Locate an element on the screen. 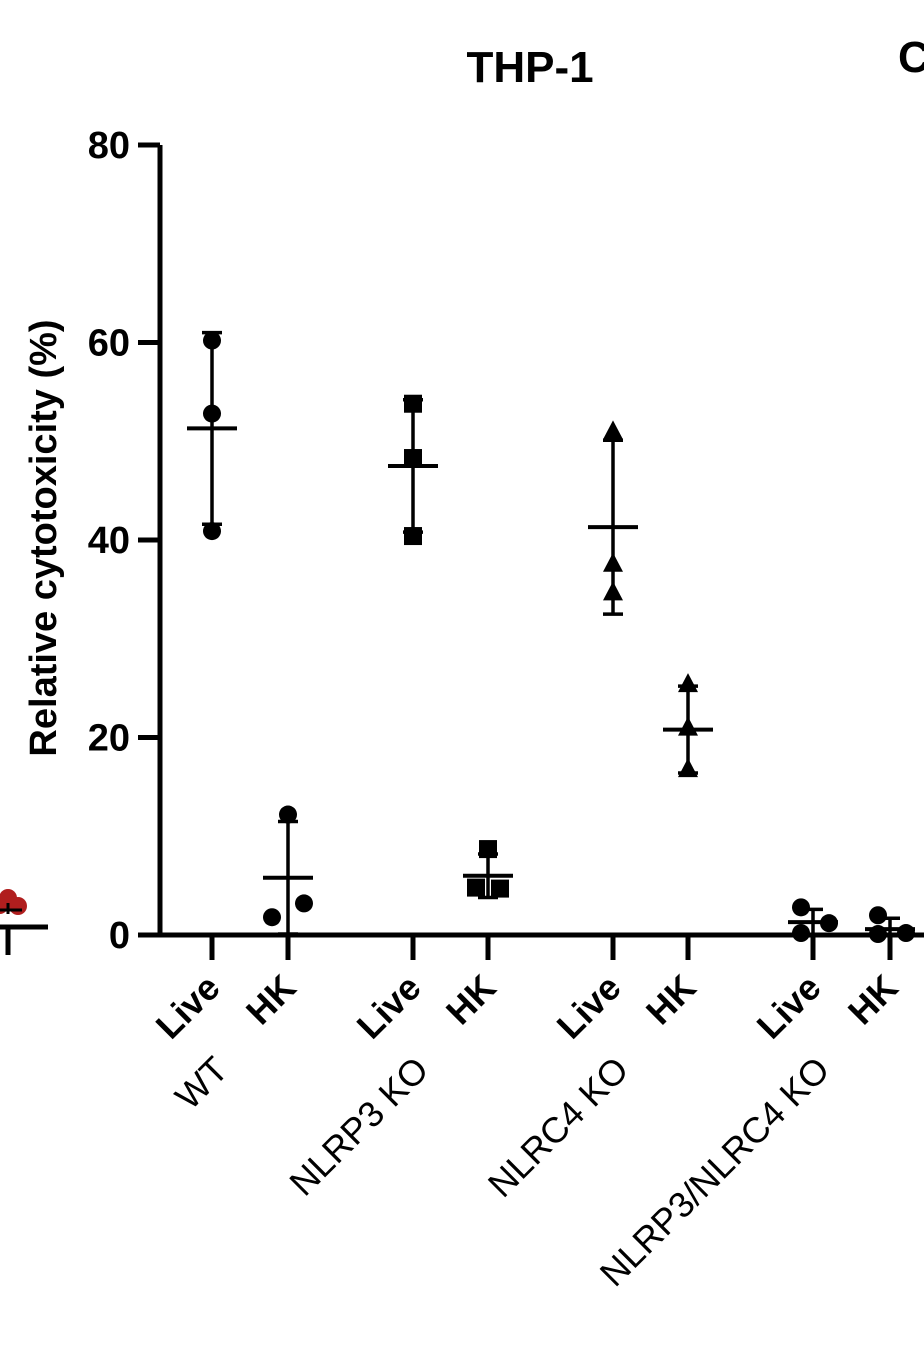 The height and width of the screenshot is (1346, 924). y-tick-label: 40 is located at coordinates (109, 541).